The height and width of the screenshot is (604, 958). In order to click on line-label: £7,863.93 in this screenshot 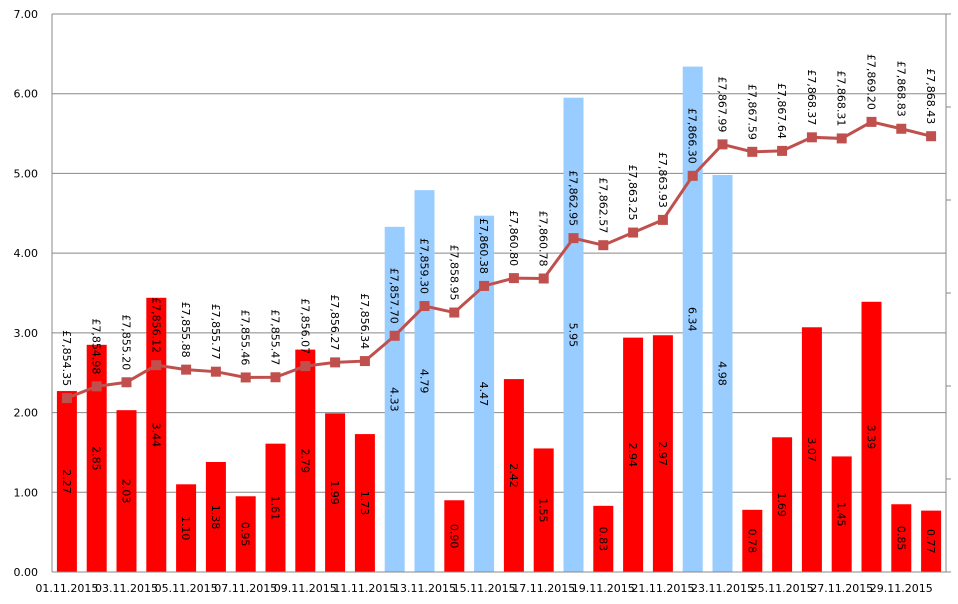, I will do `click(662, 180)`.